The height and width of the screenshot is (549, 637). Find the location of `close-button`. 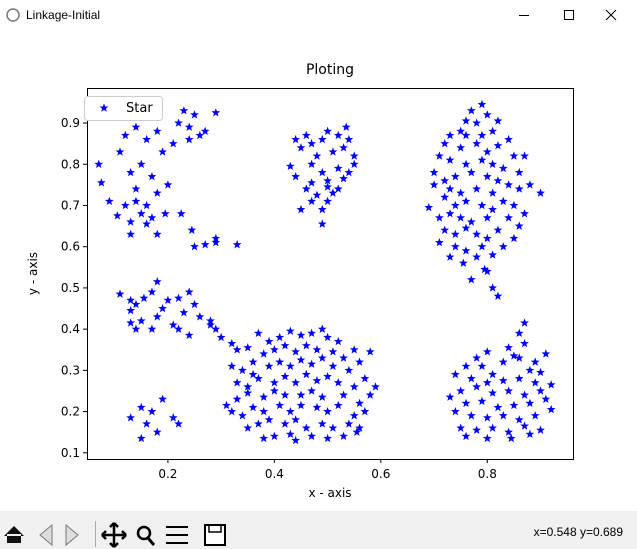

close-button is located at coordinates (611, 15).